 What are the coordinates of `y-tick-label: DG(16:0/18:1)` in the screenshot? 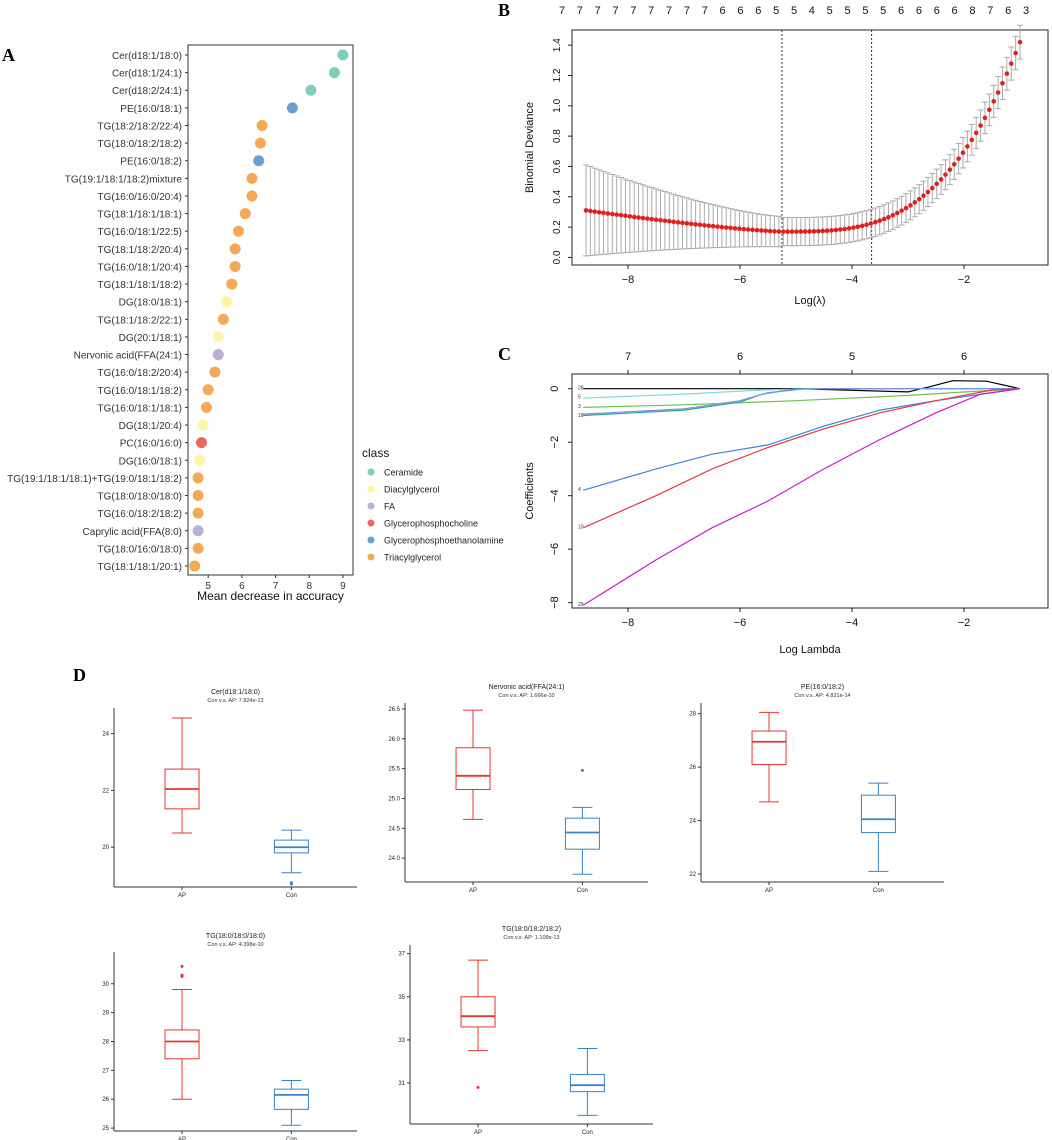 It's located at (150, 461).